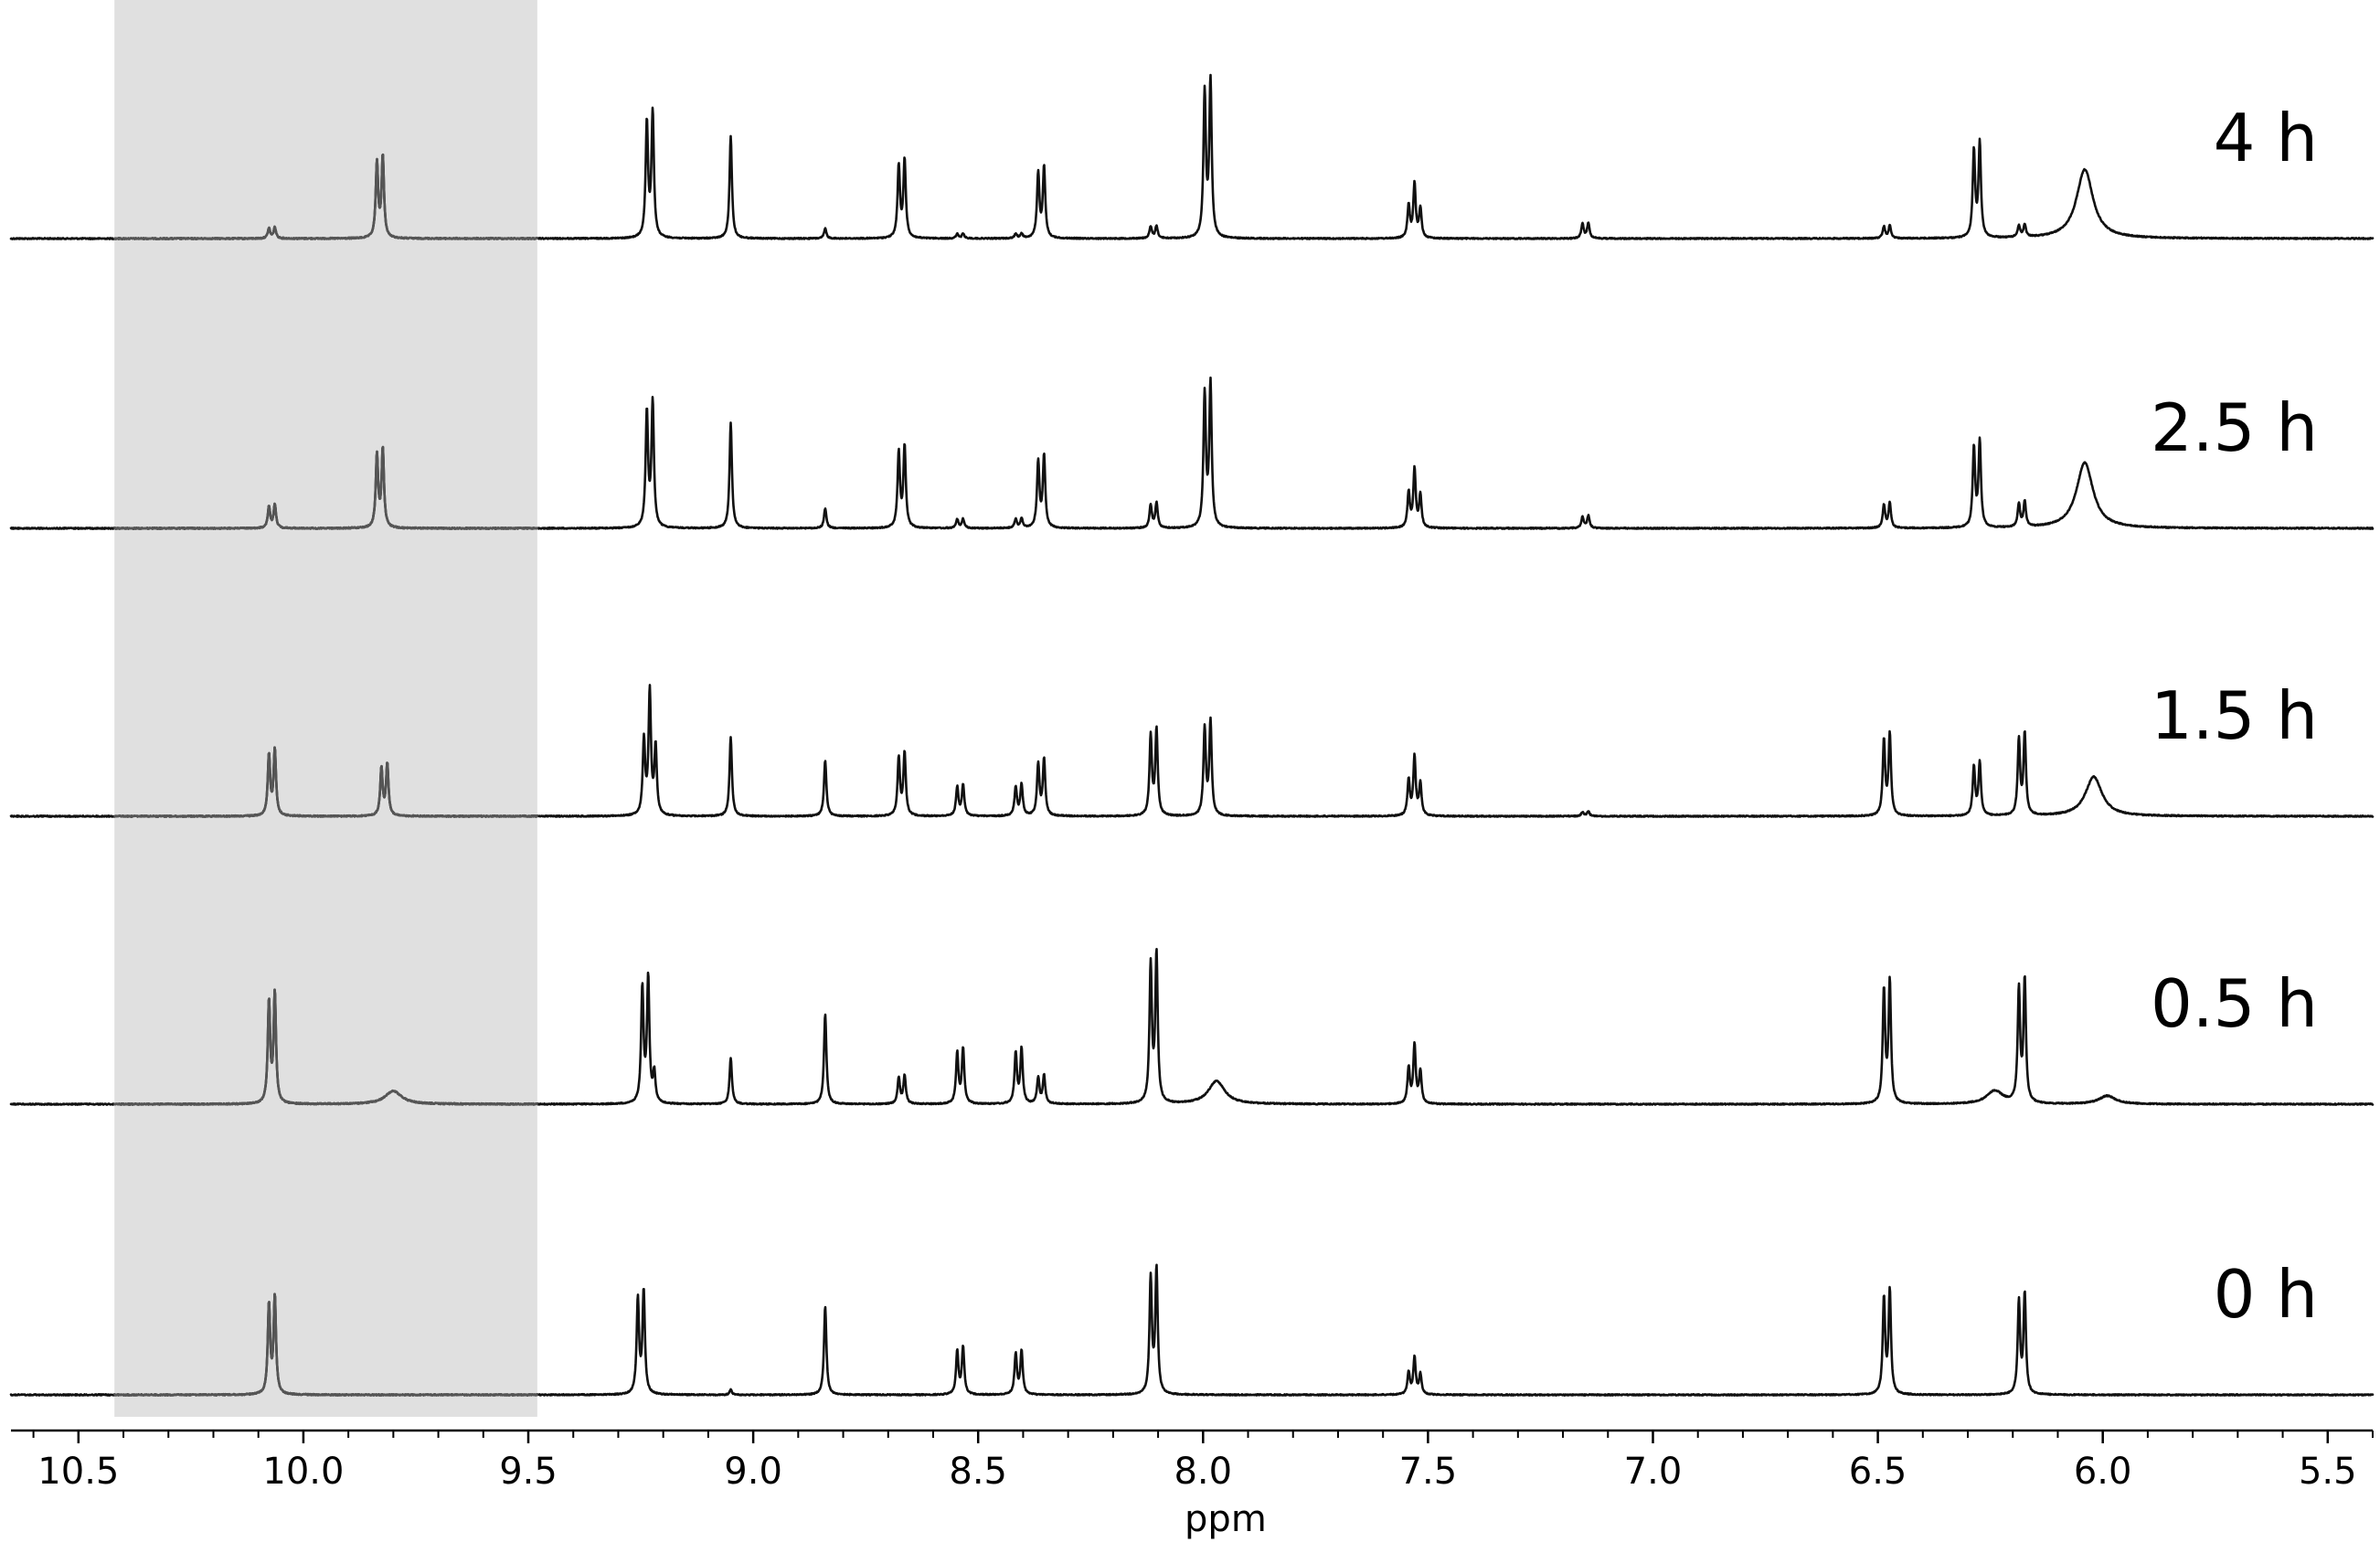 The height and width of the screenshot is (1553, 2380). Describe the element at coordinates (2234, 427) in the screenshot. I see `series-label: 2.5 h` at that location.